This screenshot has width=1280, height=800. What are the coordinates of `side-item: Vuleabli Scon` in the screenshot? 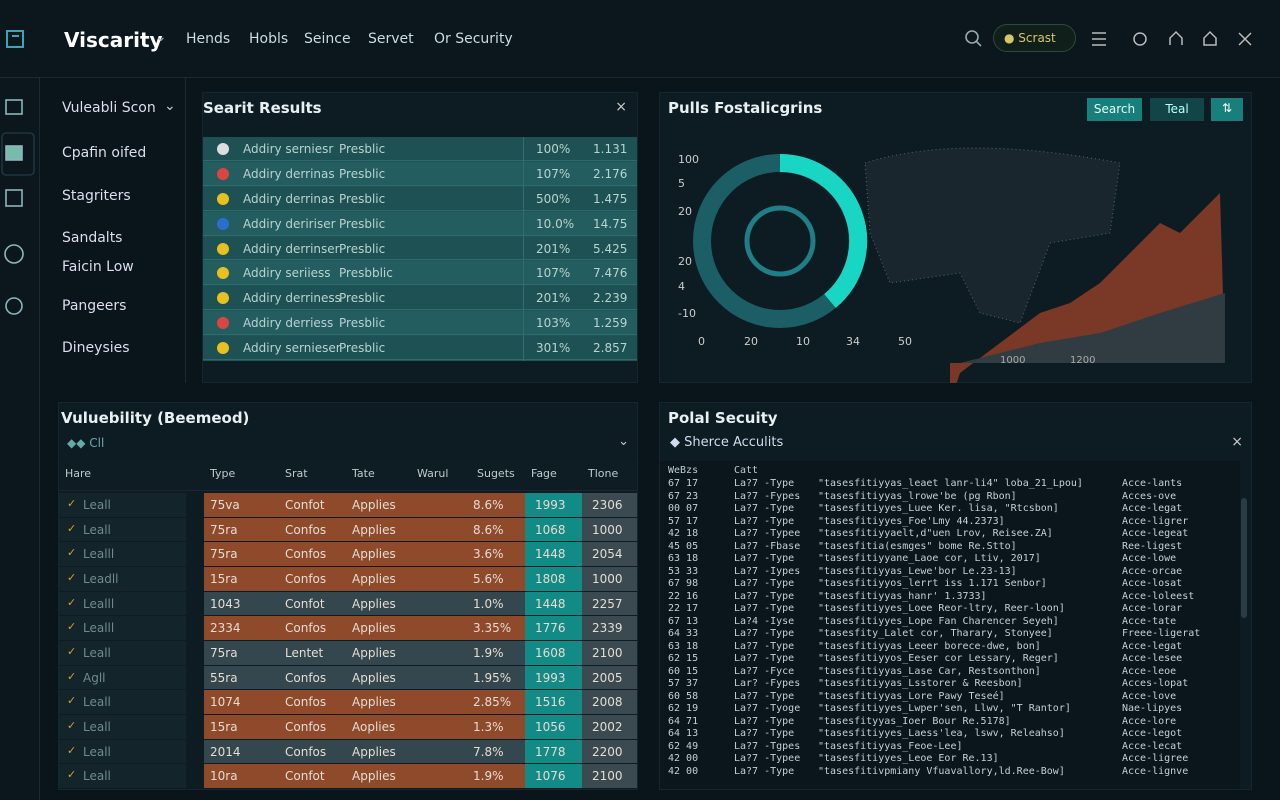 It's located at (109, 108).